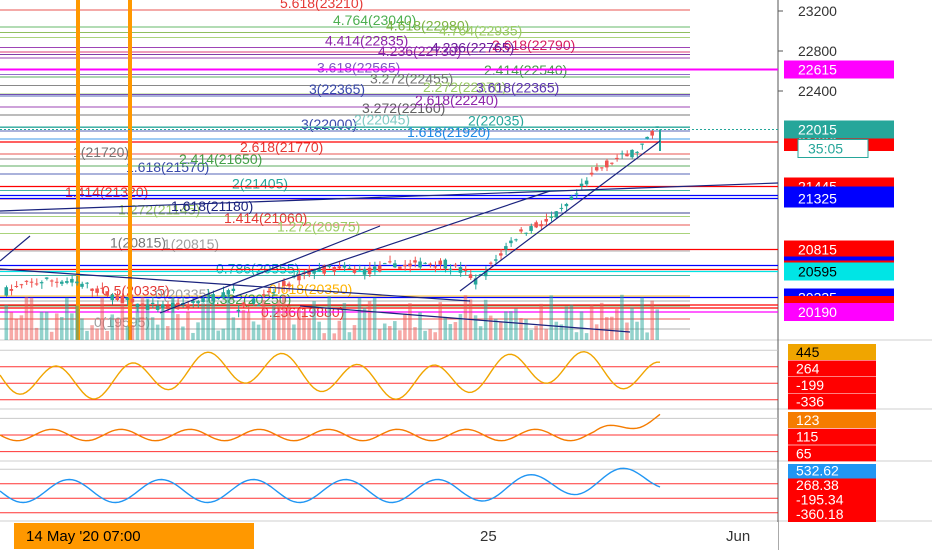 The height and width of the screenshot is (555, 932). Describe the element at coordinates (212, 206) in the screenshot. I see `fib-label: 1.618(21180)` at that location.